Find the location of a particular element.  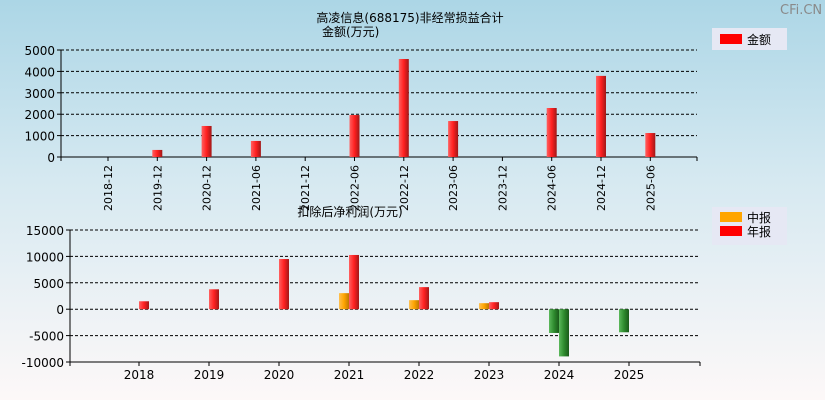

y-tick-label: -5000 is located at coordinates (46, 337).